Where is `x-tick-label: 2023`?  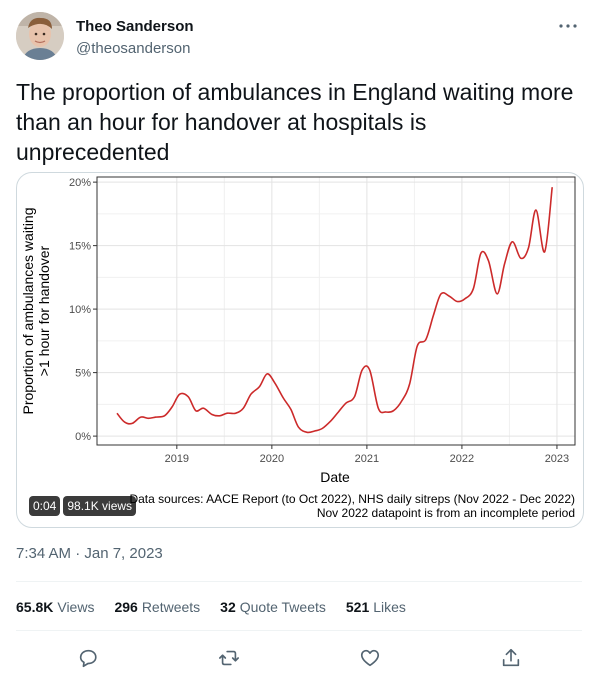
x-tick-label: 2023 is located at coordinates (557, 459).